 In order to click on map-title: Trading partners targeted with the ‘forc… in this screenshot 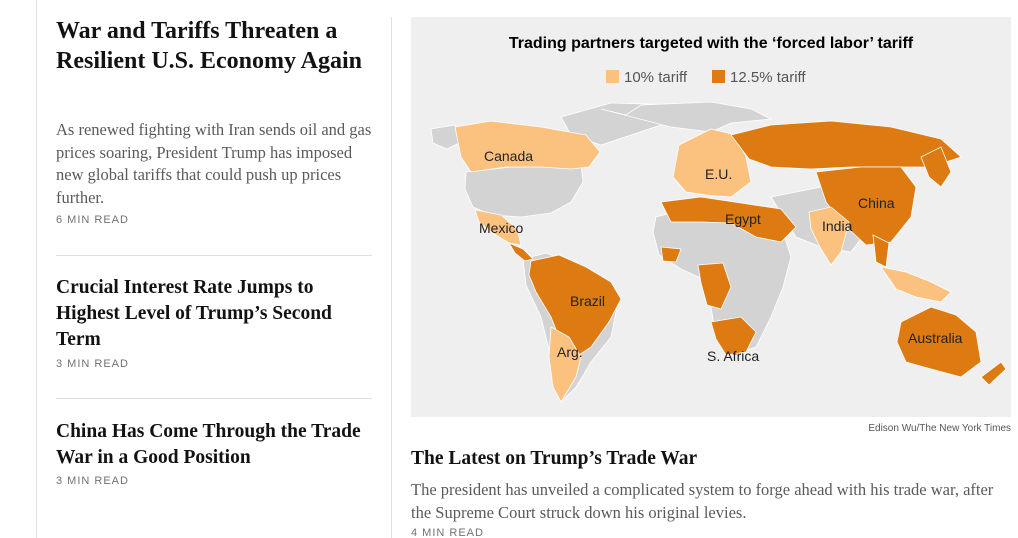, I will do `click(711, 43)`.